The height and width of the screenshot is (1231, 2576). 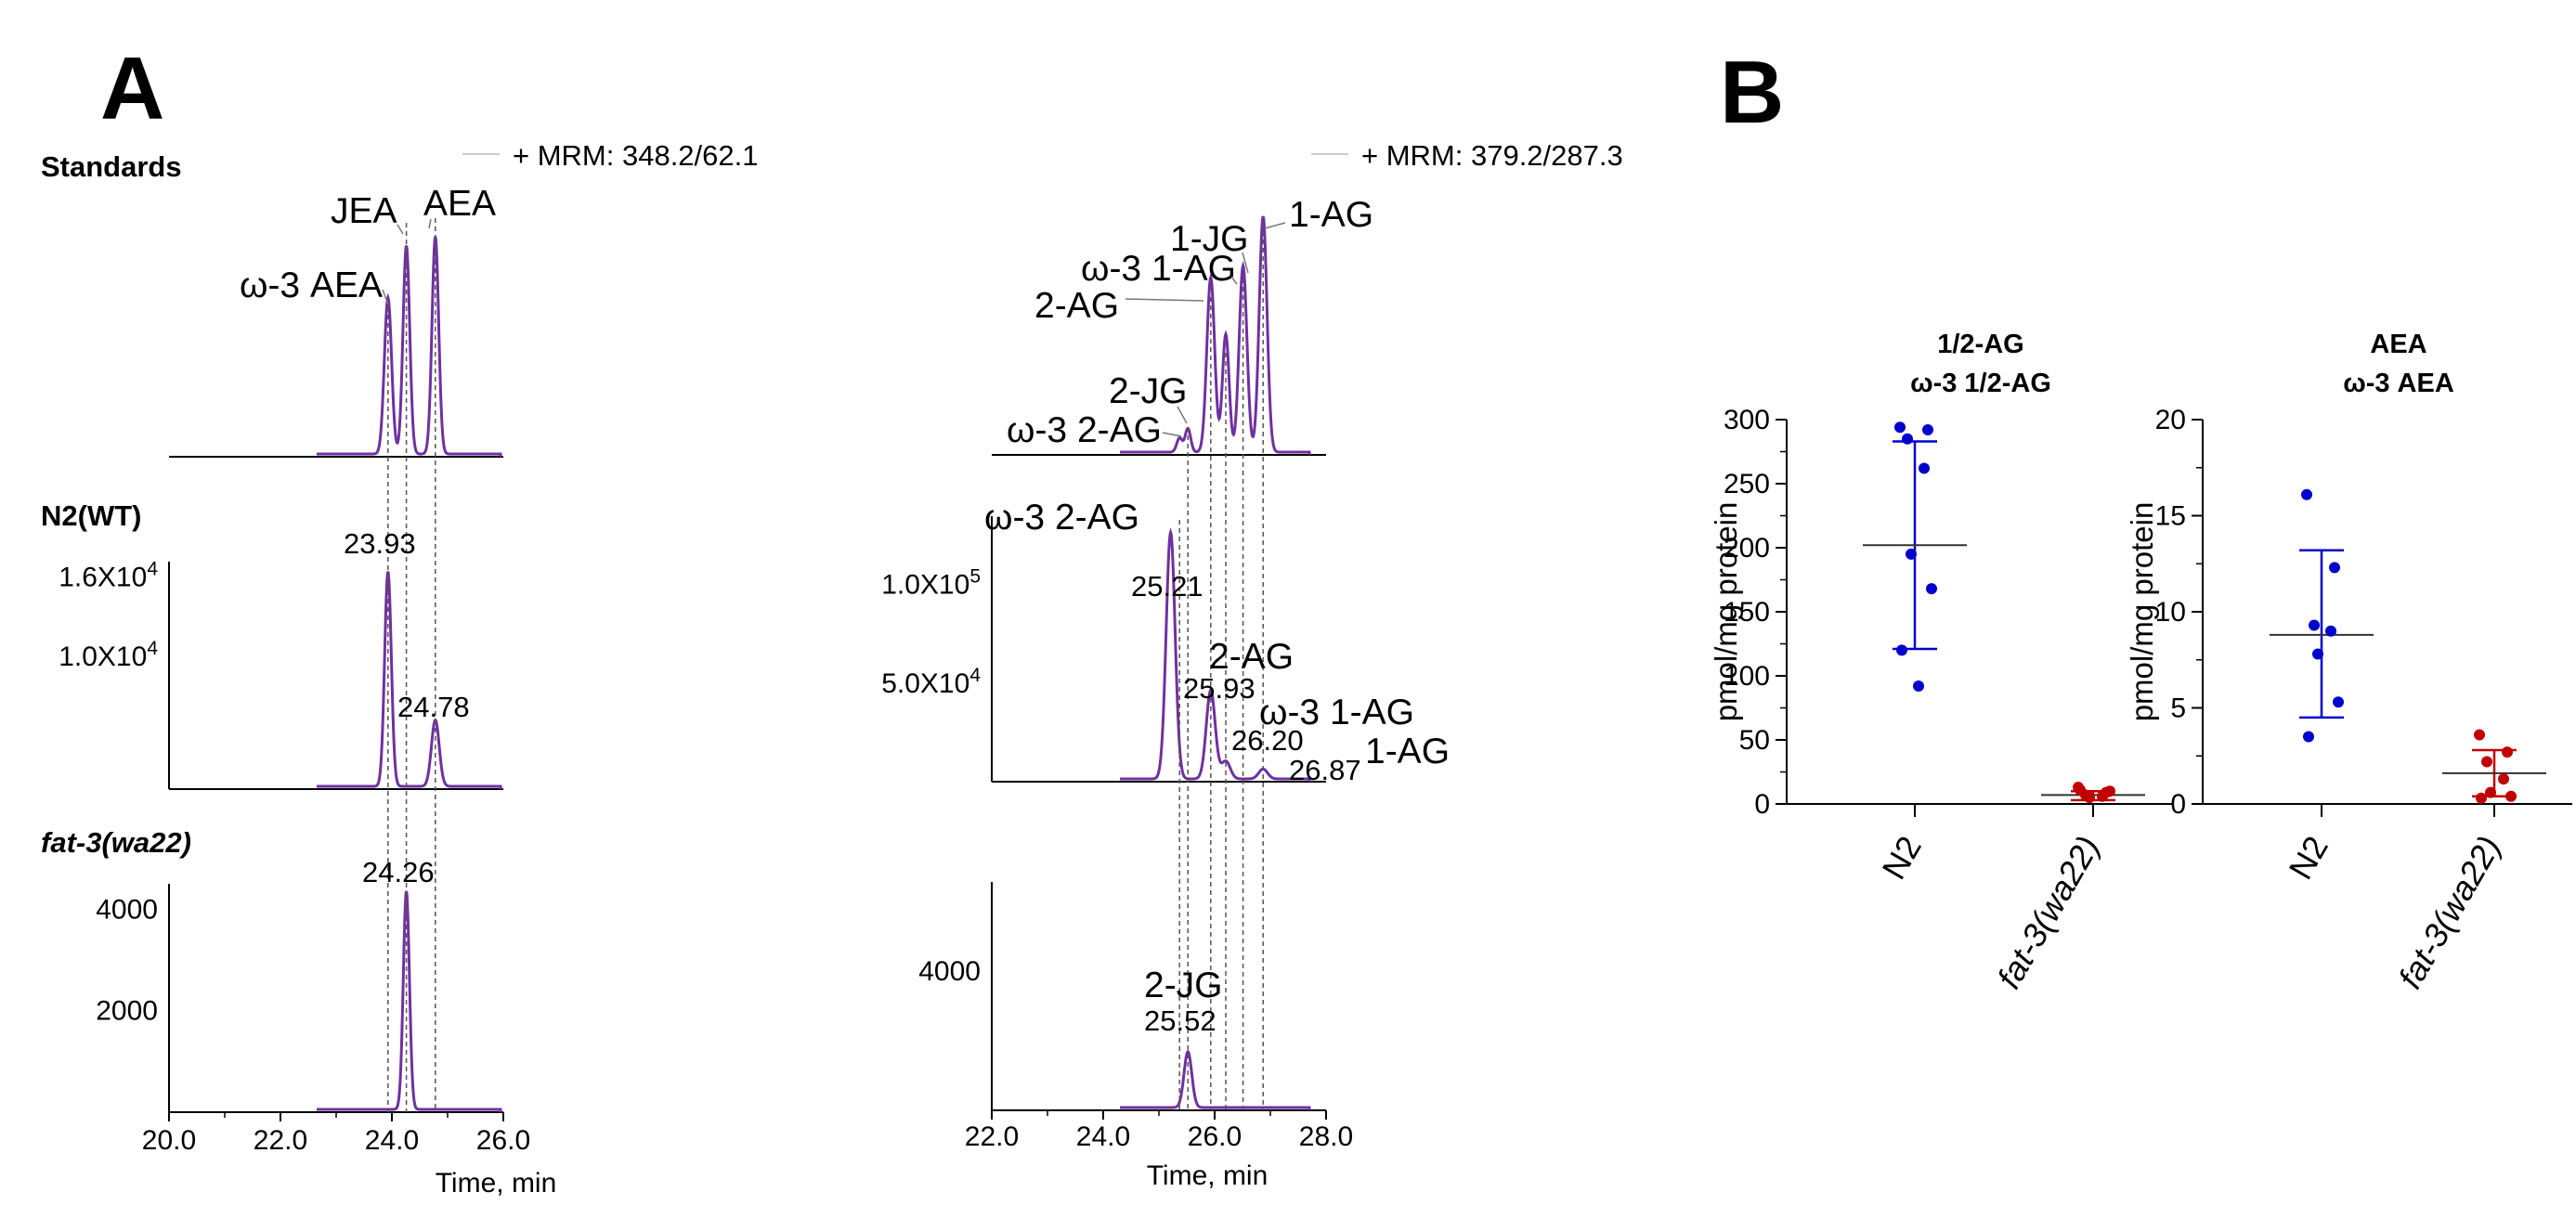 I want to click on trace-standards-right, so click(x=1215, y=335).